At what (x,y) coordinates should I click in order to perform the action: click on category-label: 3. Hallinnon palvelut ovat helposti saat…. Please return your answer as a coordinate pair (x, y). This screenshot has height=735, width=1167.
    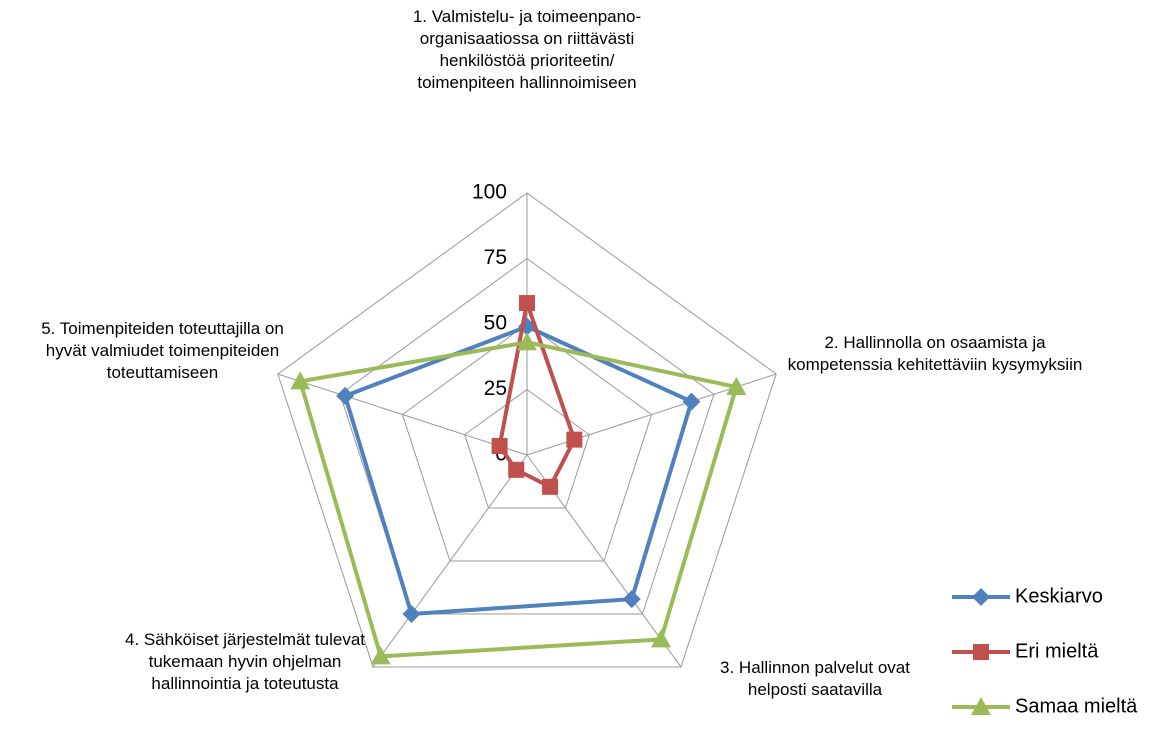
    Looking at the image, I should click on (815, 678).